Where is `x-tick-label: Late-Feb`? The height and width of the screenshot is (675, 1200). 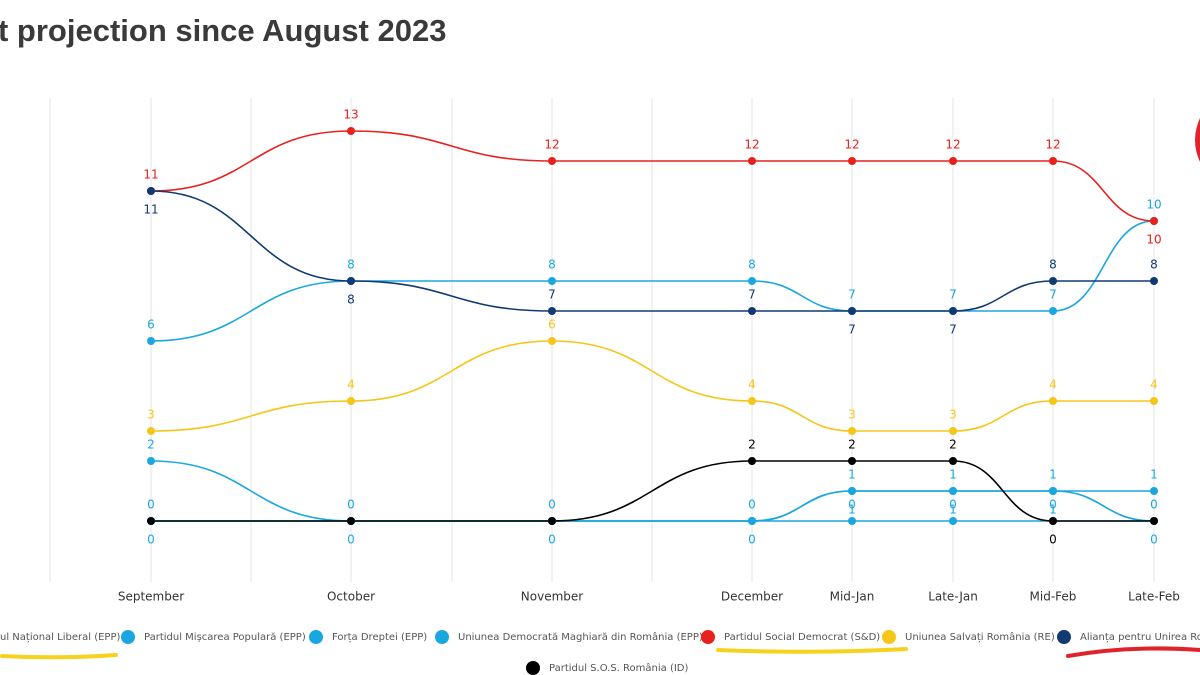 x-tick-label: Late-Feb is located at coordinates (1154, 597).